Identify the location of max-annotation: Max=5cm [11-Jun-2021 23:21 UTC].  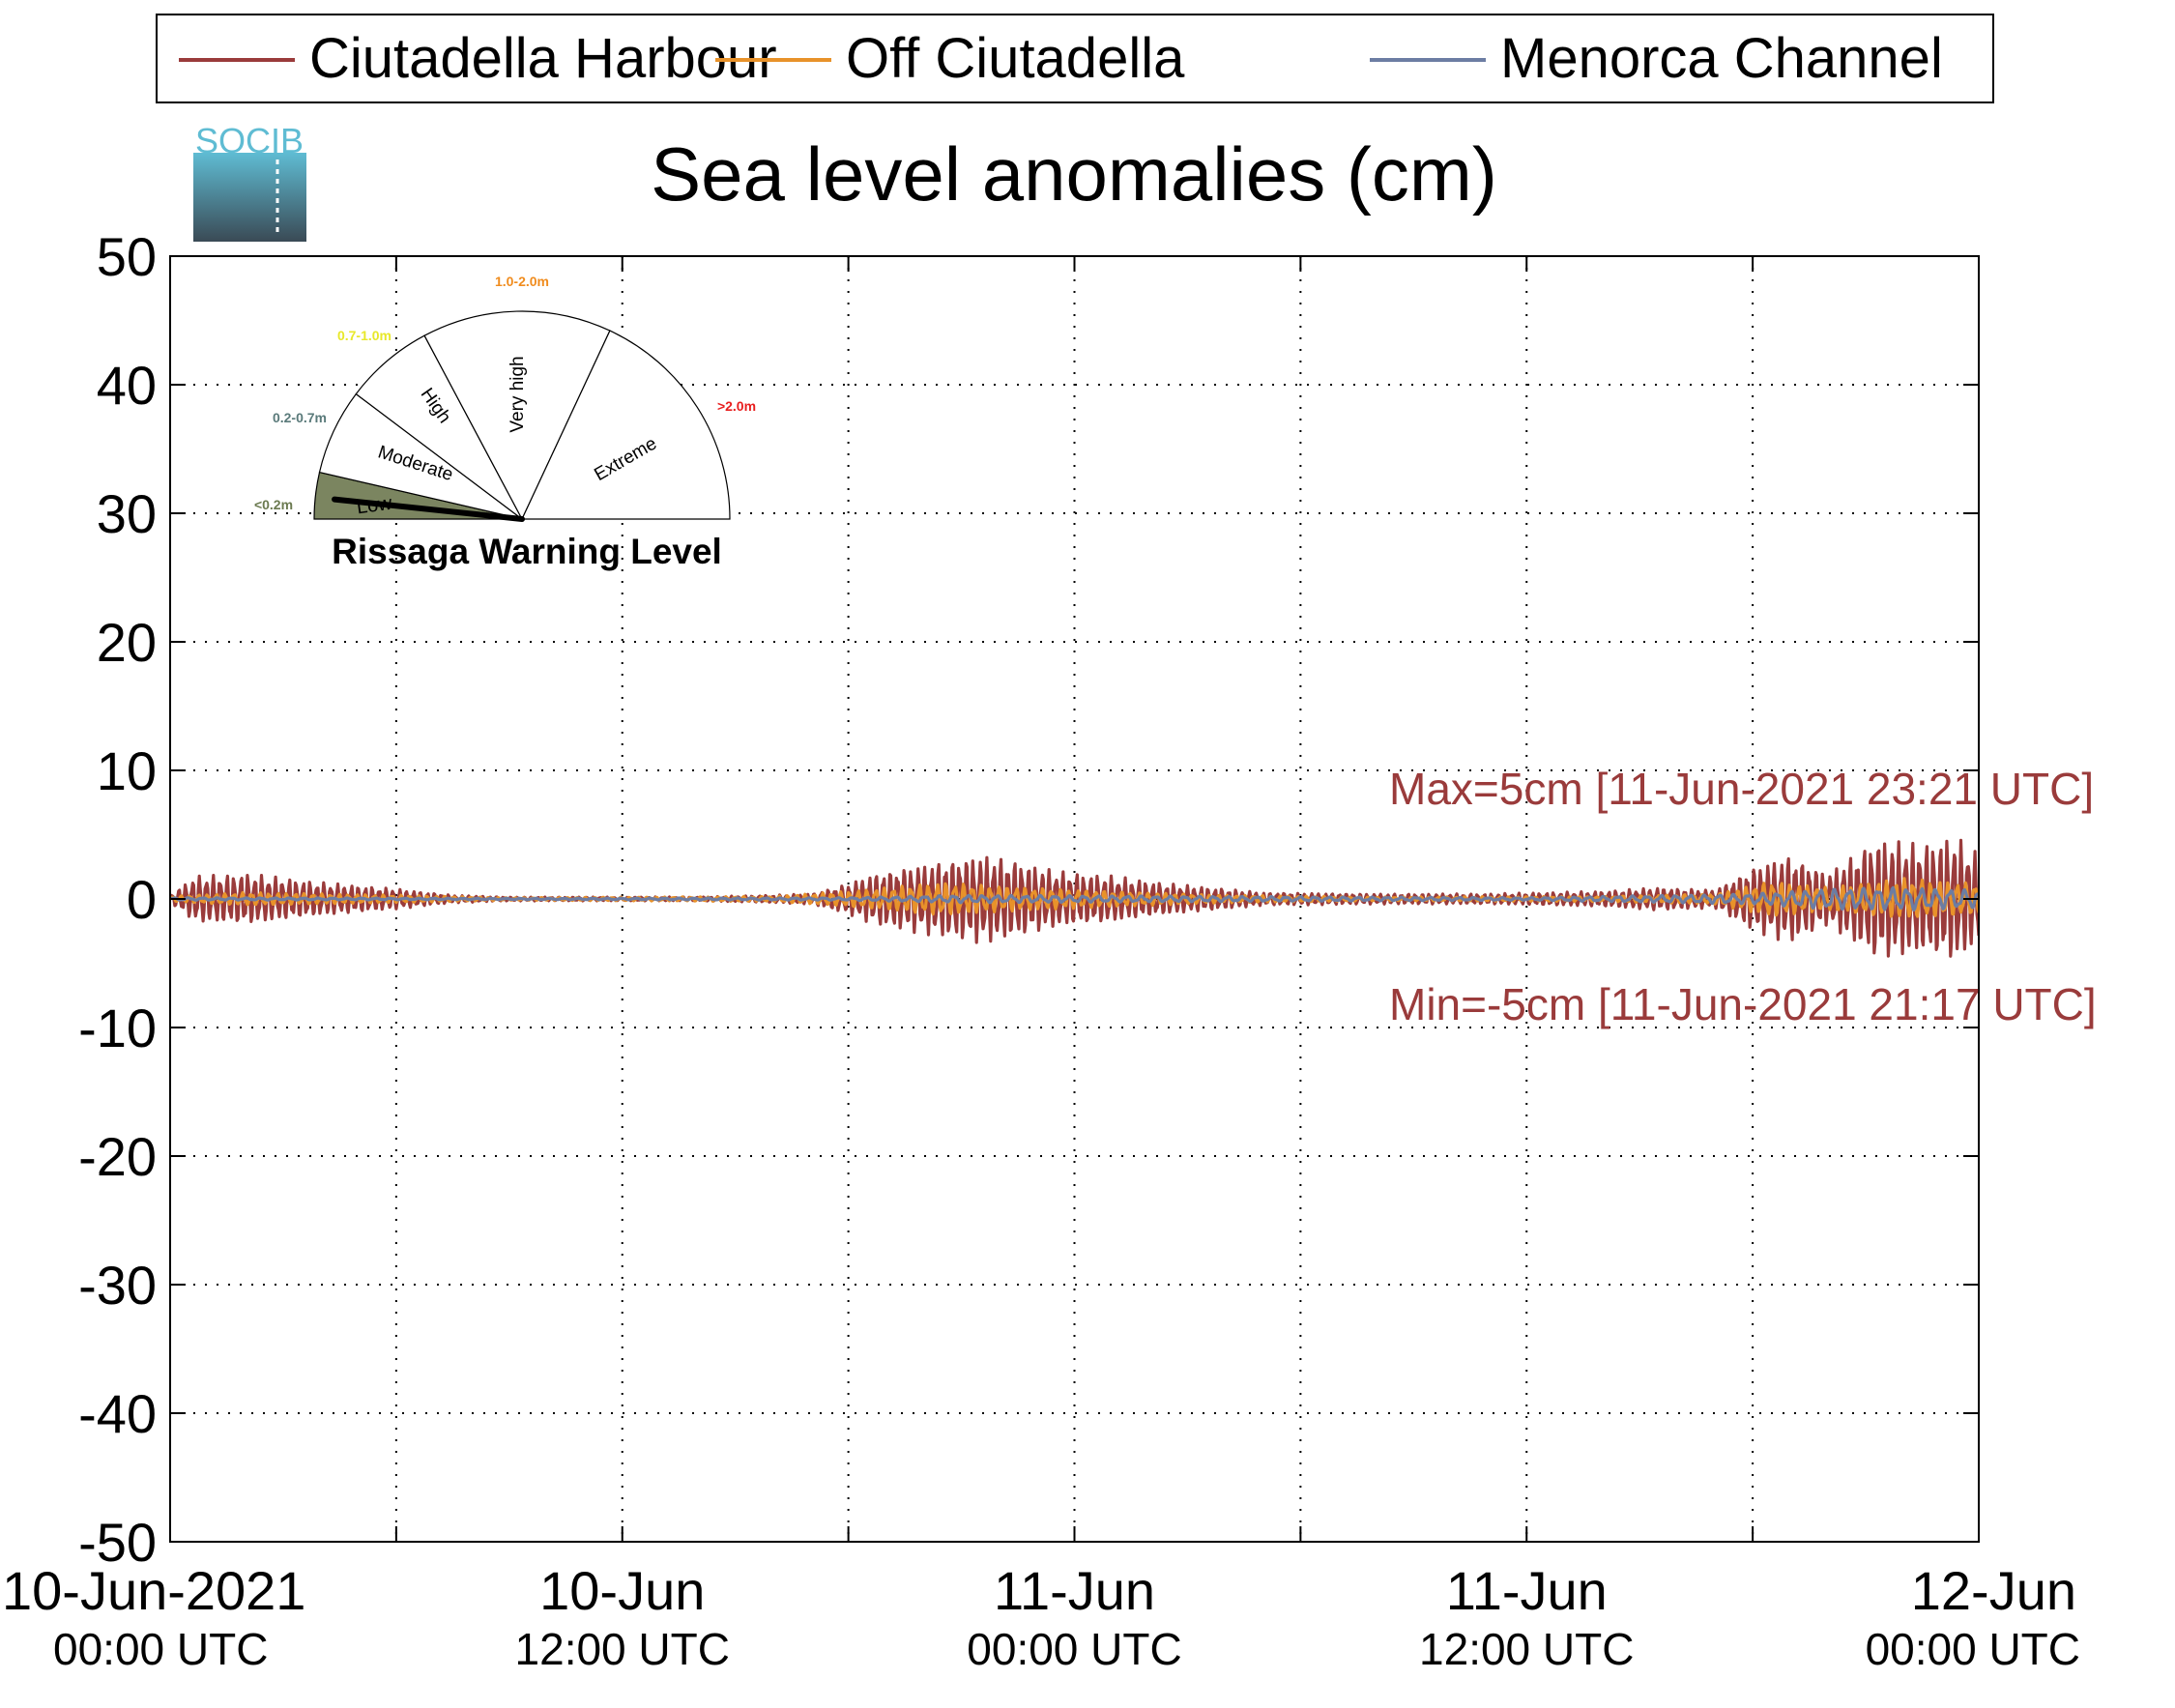
(1742, 789).